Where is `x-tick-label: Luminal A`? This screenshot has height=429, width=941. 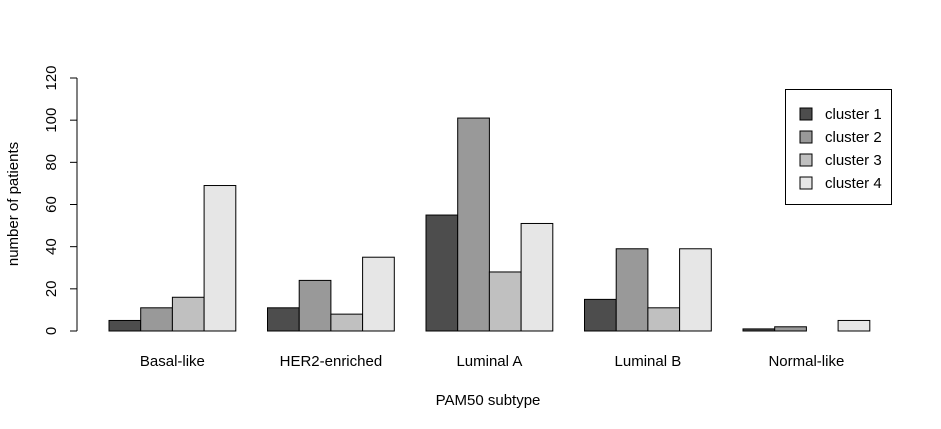
x-tick-label: Luminal A is located at coordinates (489, 361).